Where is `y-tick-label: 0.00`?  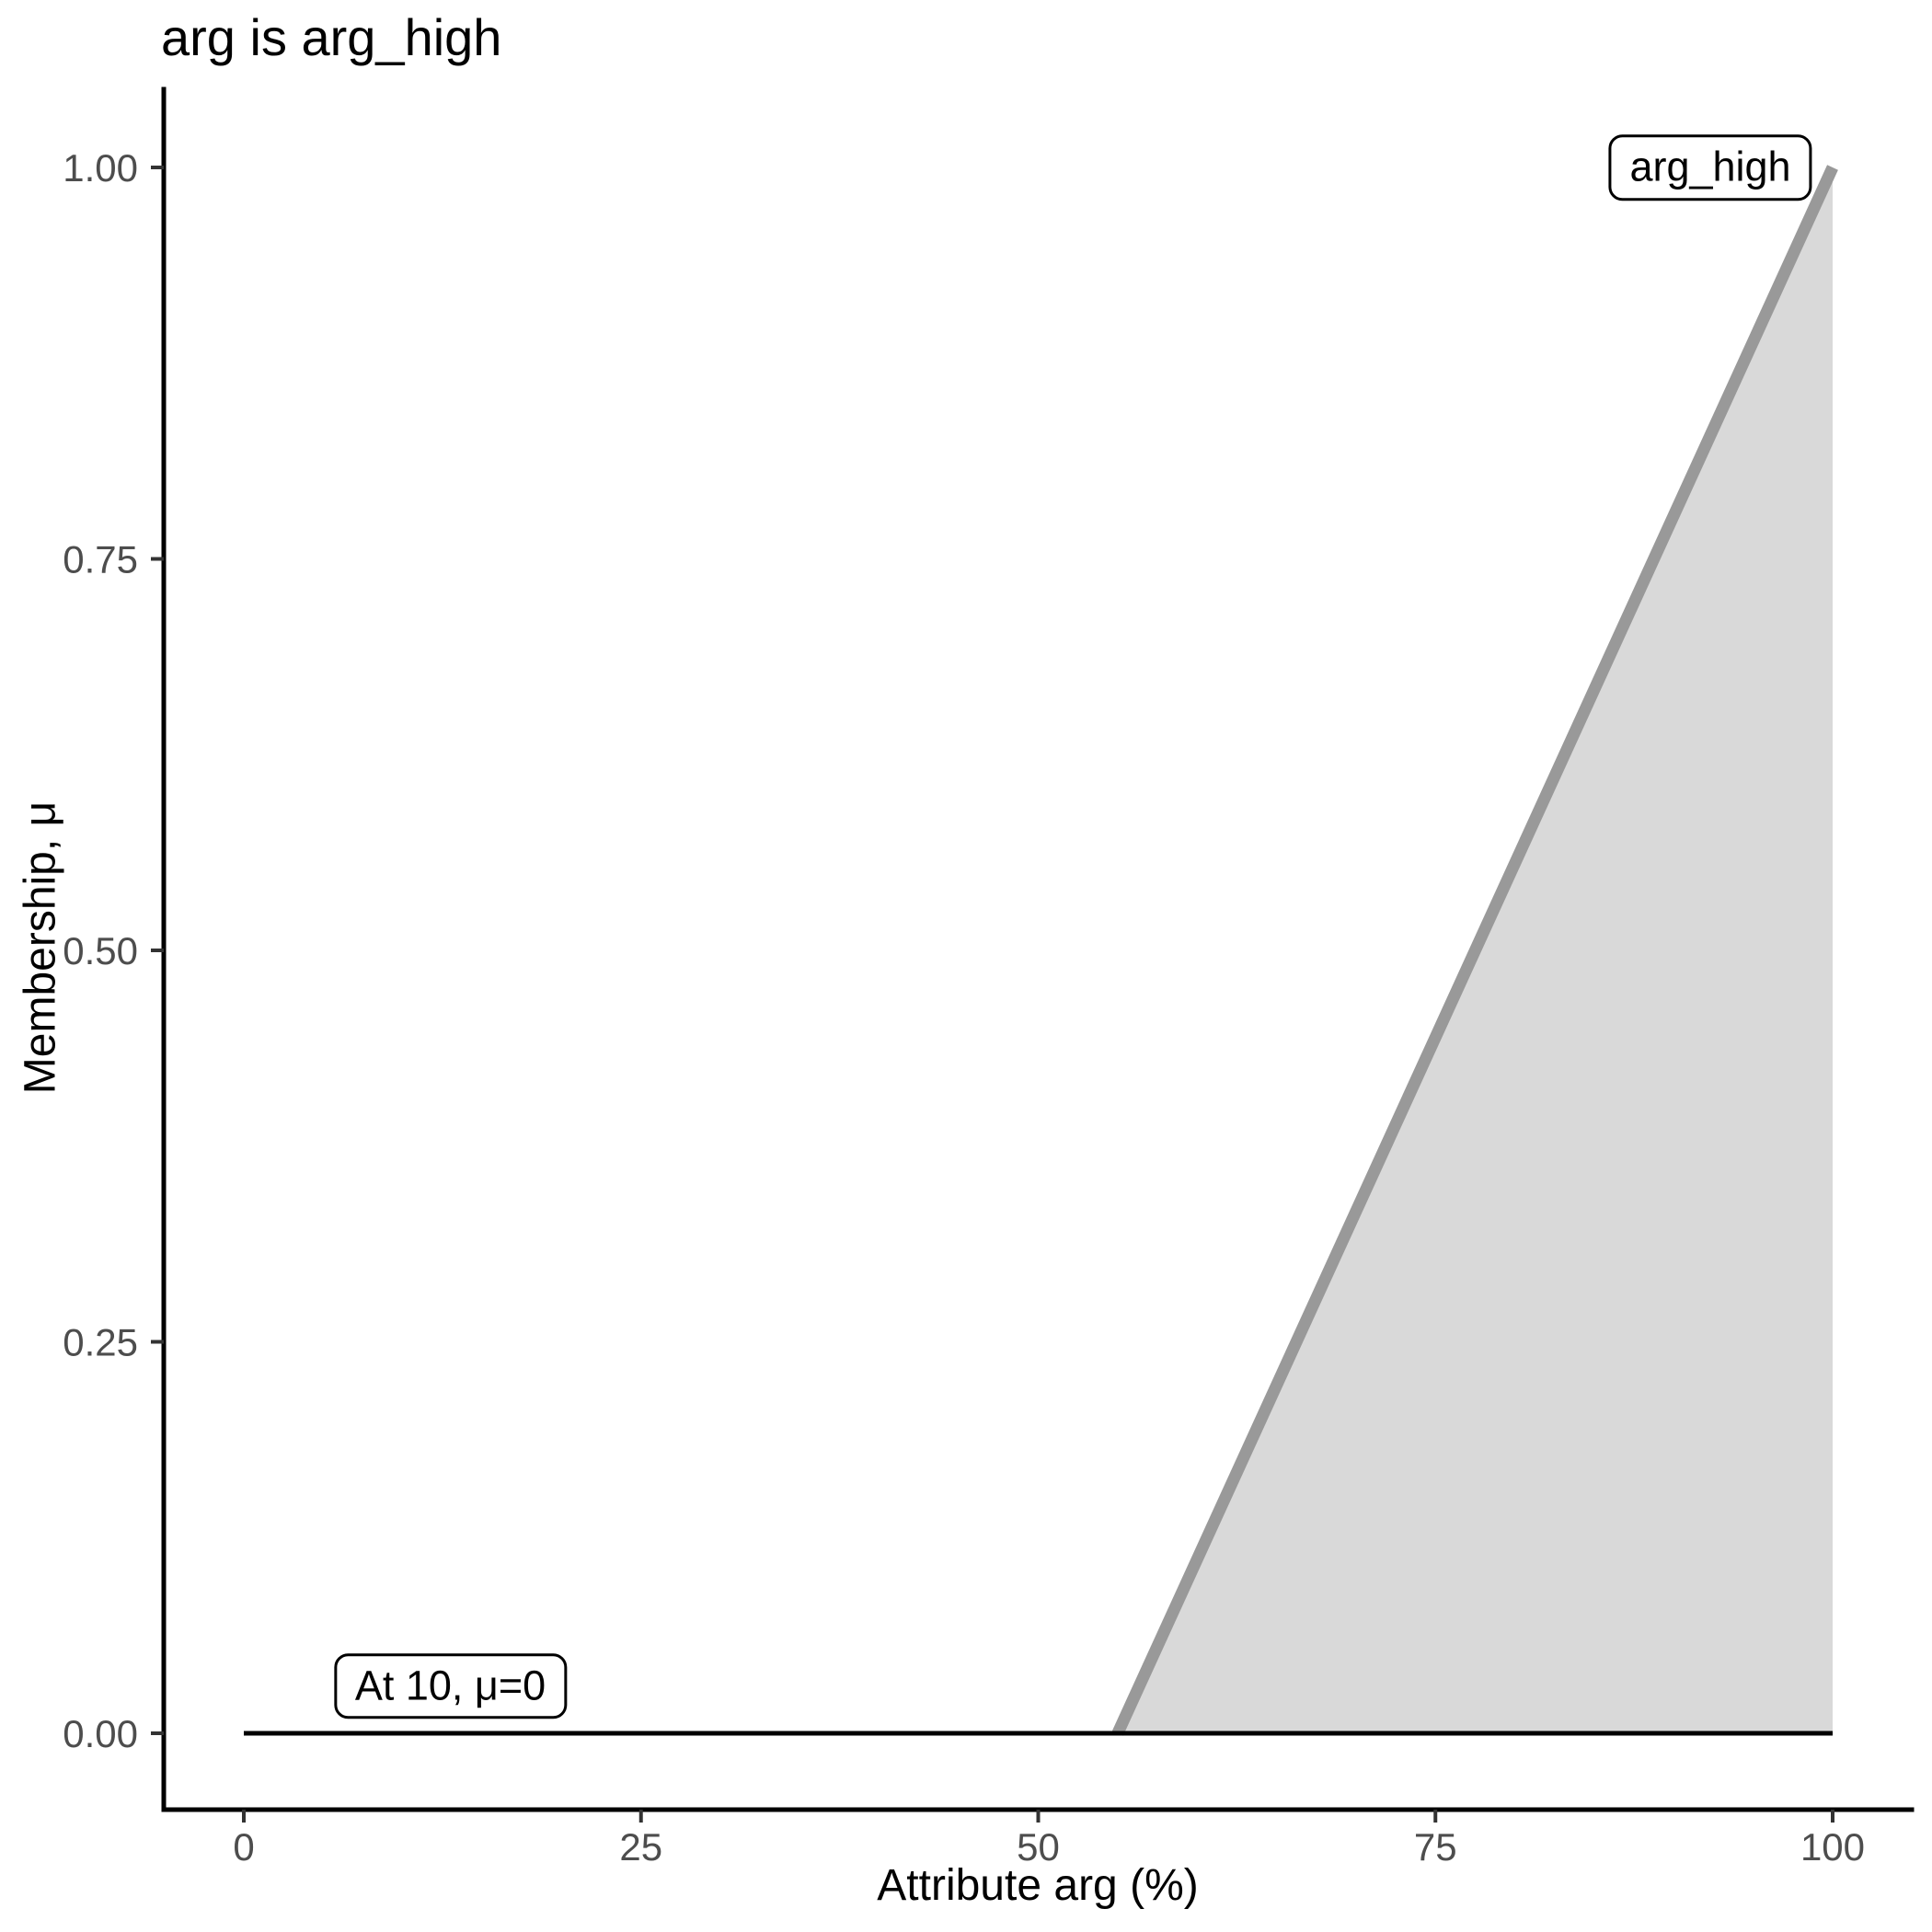 y-tick-label: 0.00 is located at coordinates (100, 1733).